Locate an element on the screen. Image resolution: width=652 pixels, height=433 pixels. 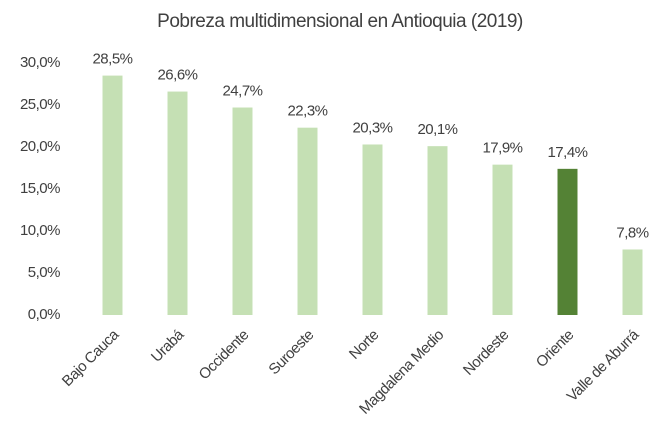
value-label: 17,9% is located at coordinates (502, 148).